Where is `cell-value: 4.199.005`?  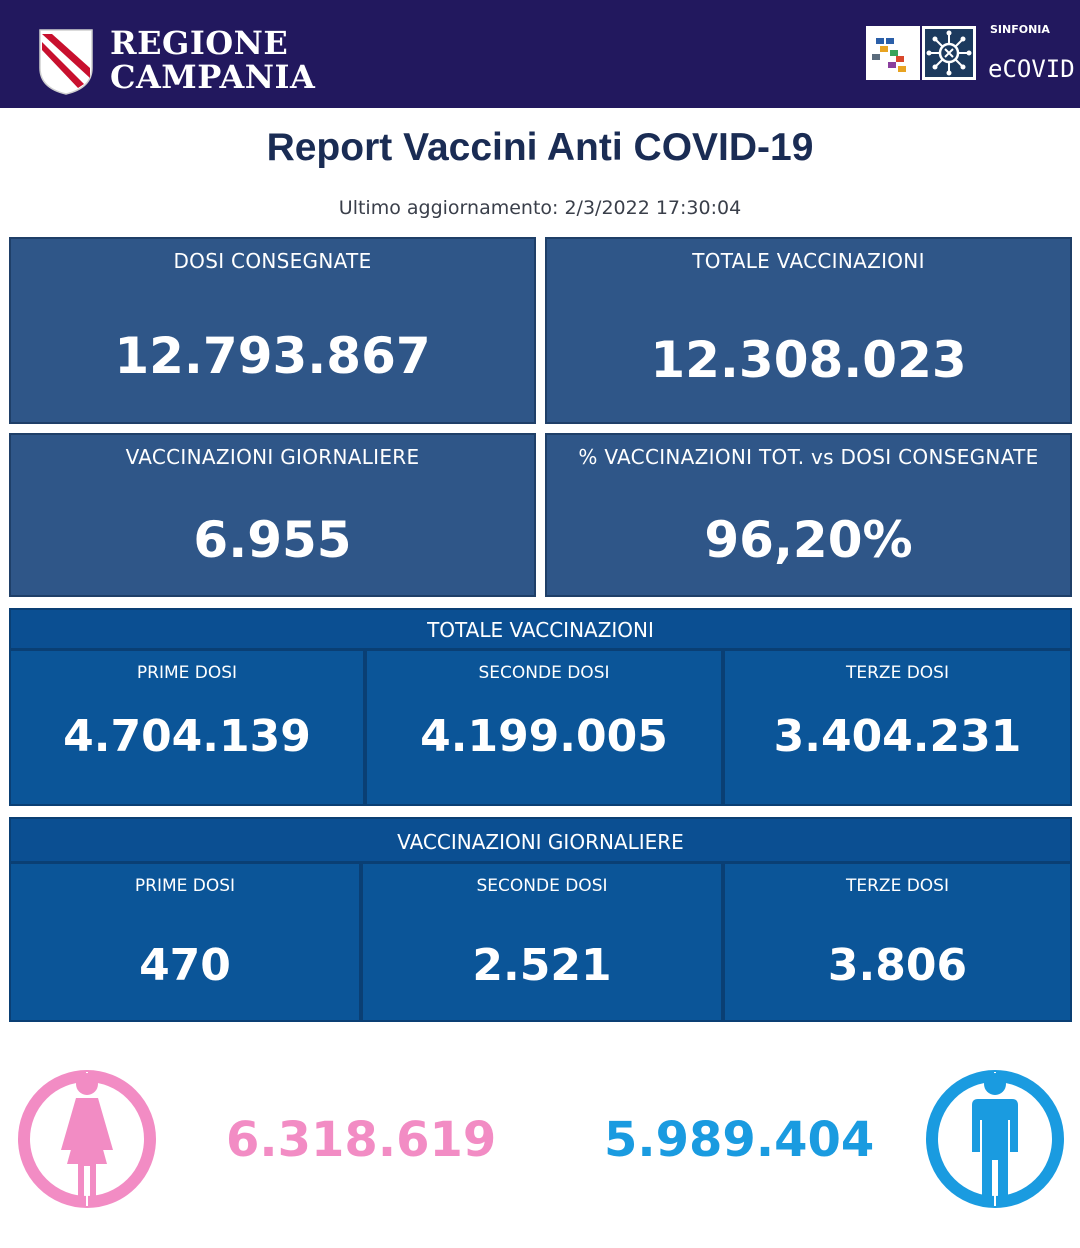
cell-value: 4.199.005 is located at coordinates (544, 736).